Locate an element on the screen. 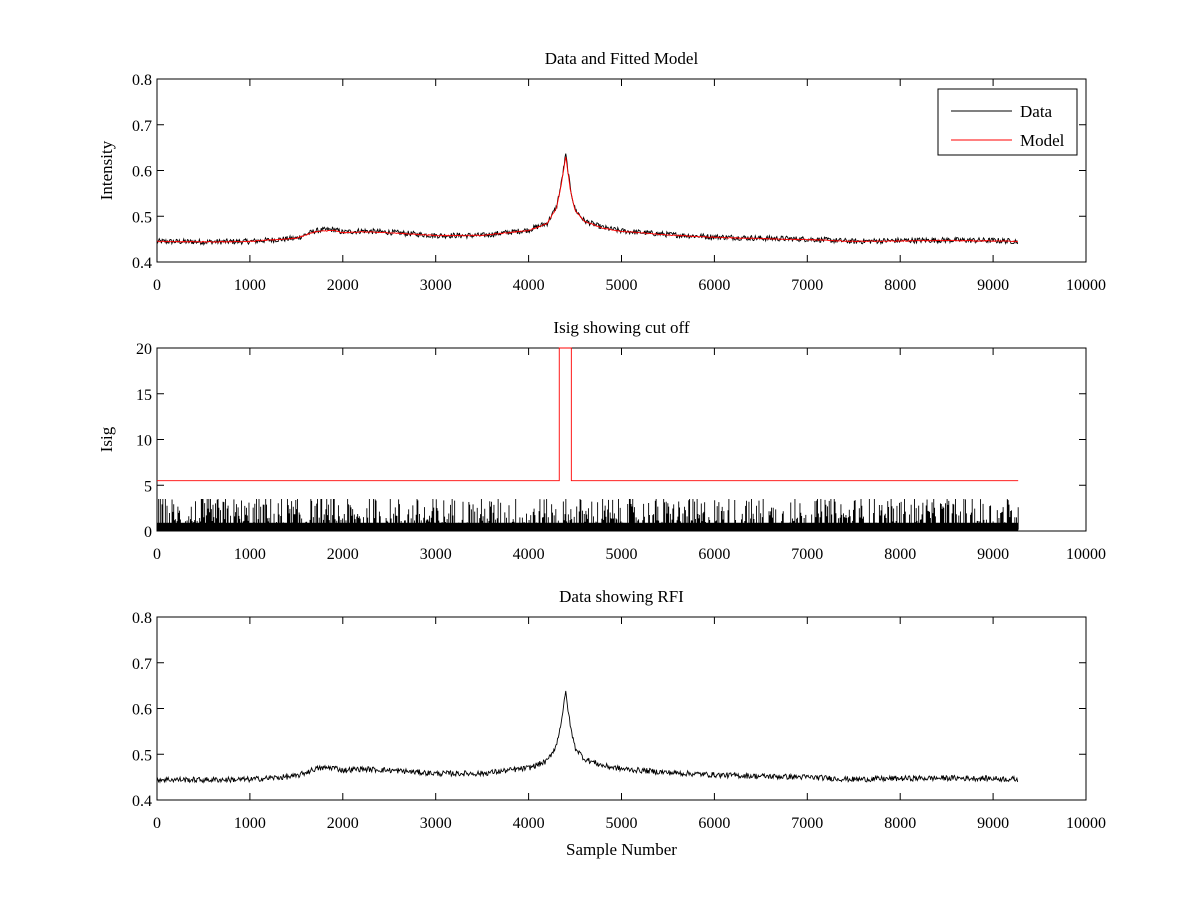 The height and width of the screenshot is (900, 1200). y-axis-label: Intensity is located at coordinates (106, 170).